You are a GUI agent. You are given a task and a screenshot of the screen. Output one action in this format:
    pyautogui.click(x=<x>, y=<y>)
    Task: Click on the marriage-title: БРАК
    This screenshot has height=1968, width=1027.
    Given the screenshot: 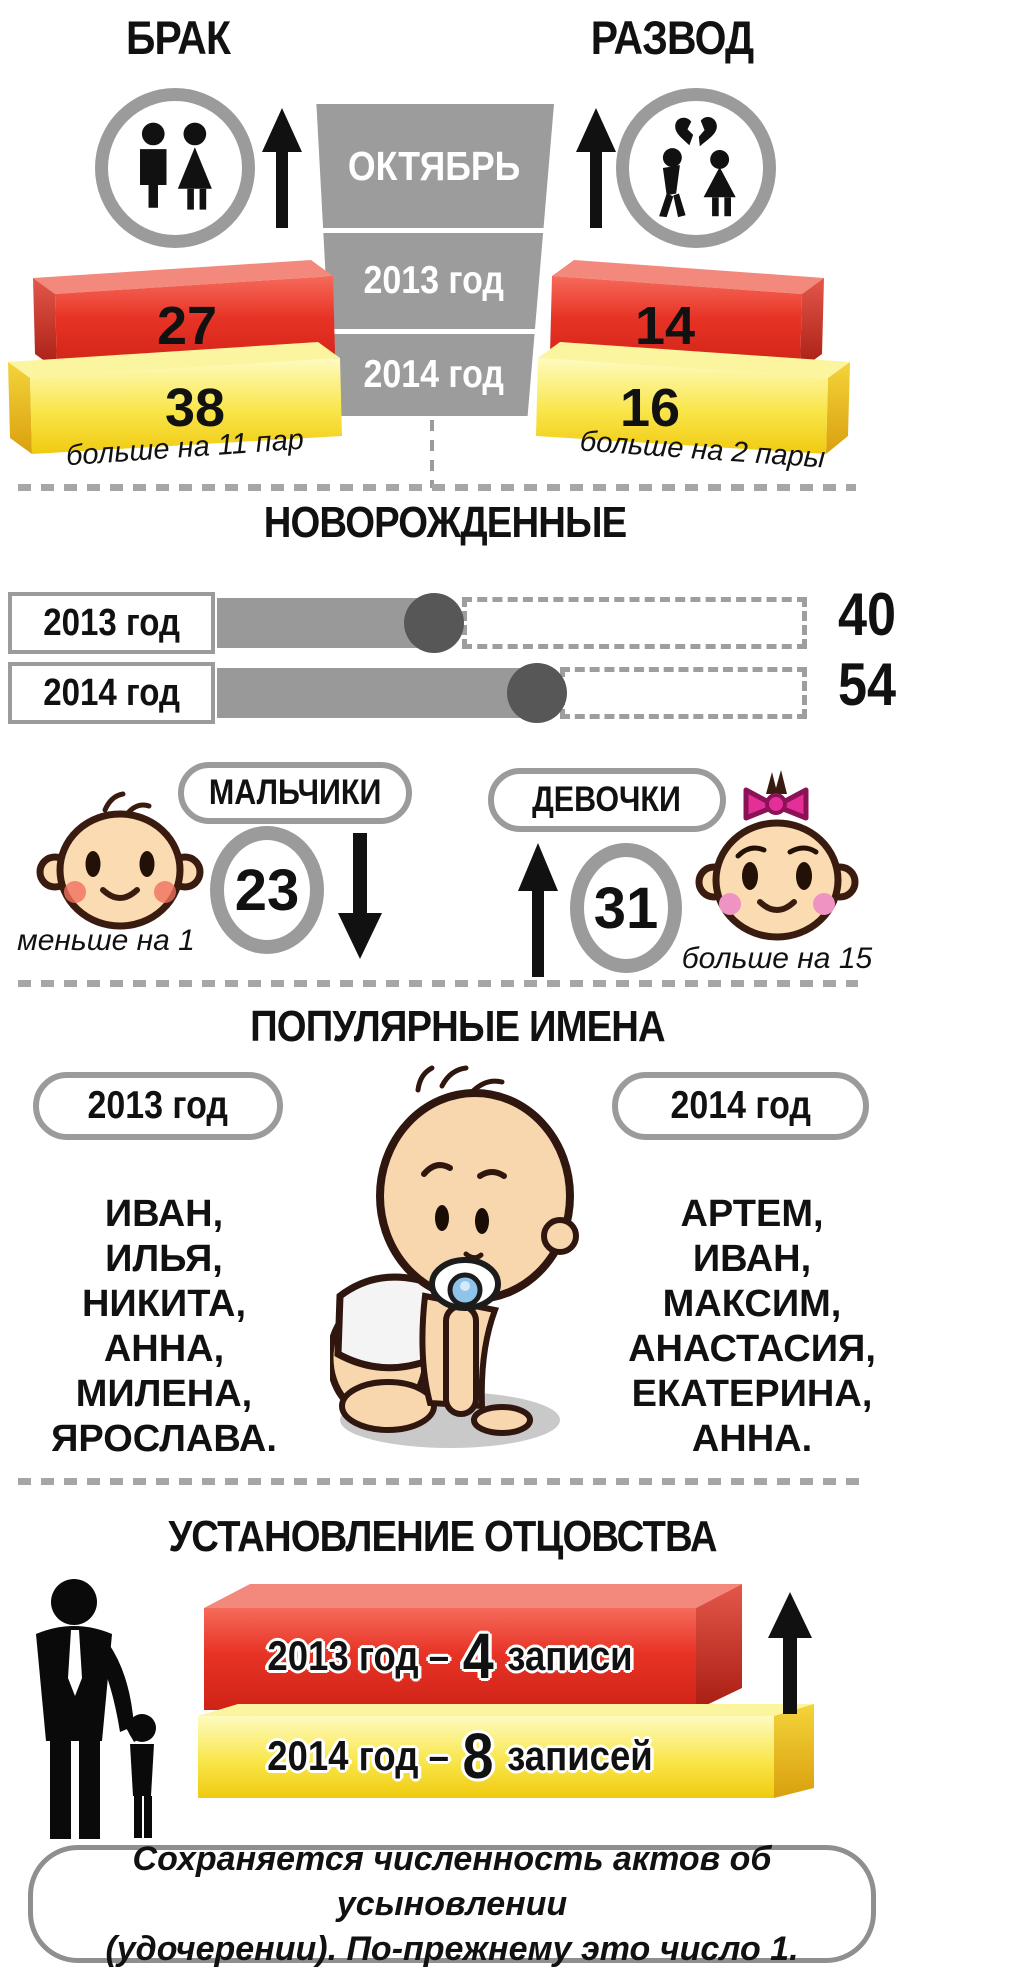 What is the action you would take?
    pyautogui.click(x=178, y=37)
    